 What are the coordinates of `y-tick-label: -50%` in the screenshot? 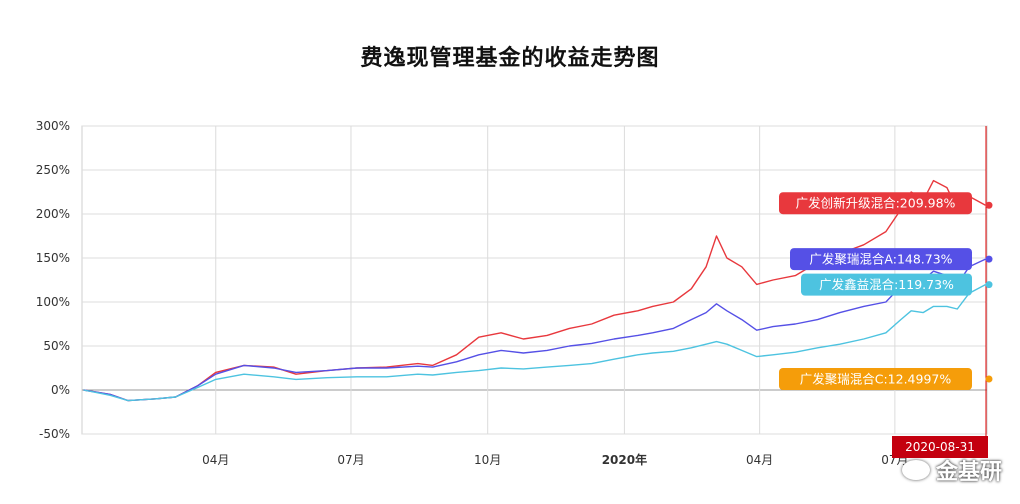 It's located at (54, 434).